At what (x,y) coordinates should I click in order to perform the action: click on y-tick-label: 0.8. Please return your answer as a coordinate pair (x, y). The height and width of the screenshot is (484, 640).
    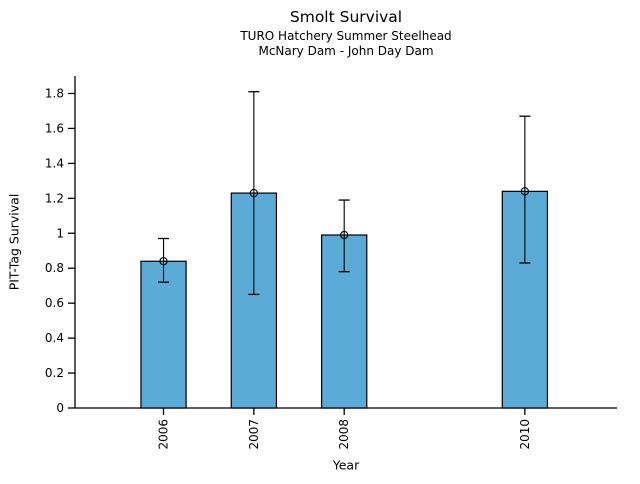
    Looking at the image, I should click on (54, 268).